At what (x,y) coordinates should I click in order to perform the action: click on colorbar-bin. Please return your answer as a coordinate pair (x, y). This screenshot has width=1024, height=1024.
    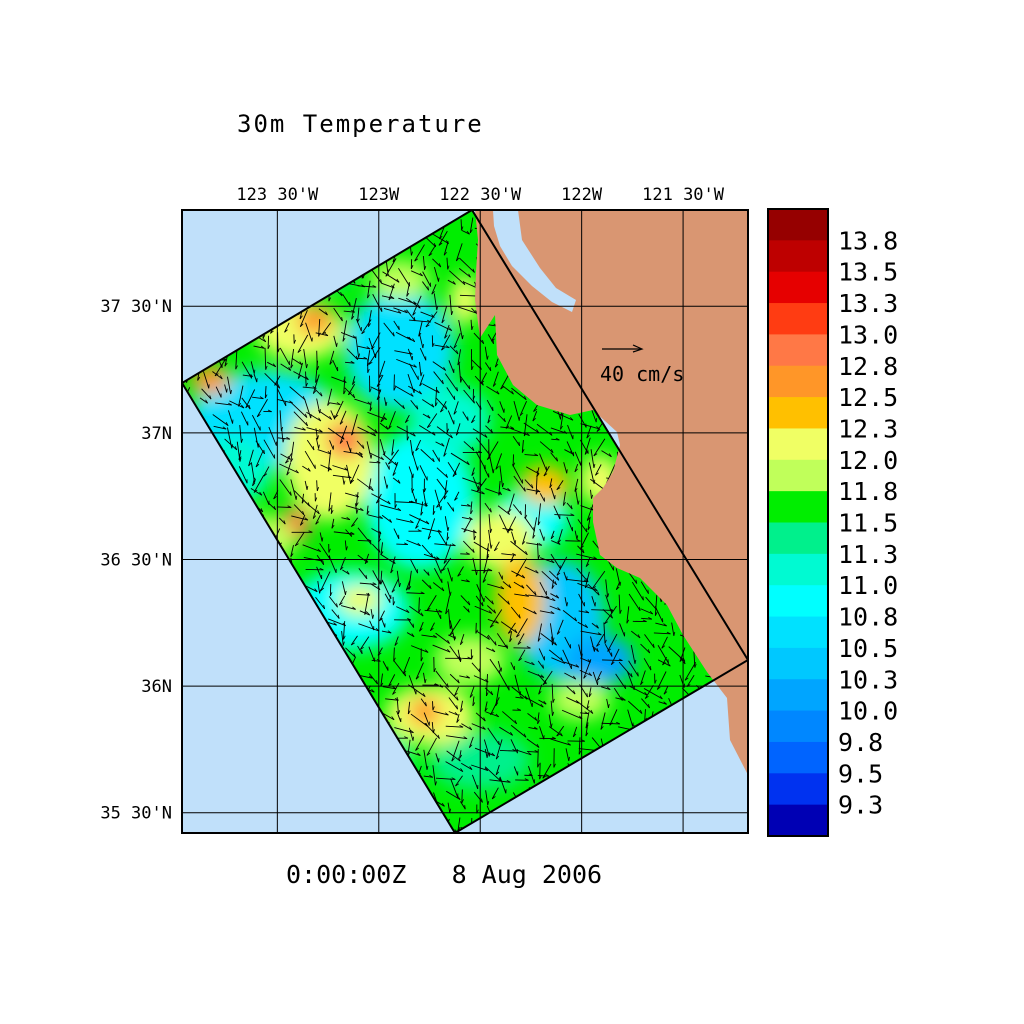
    Looking at the image, I should click on (798, 820).